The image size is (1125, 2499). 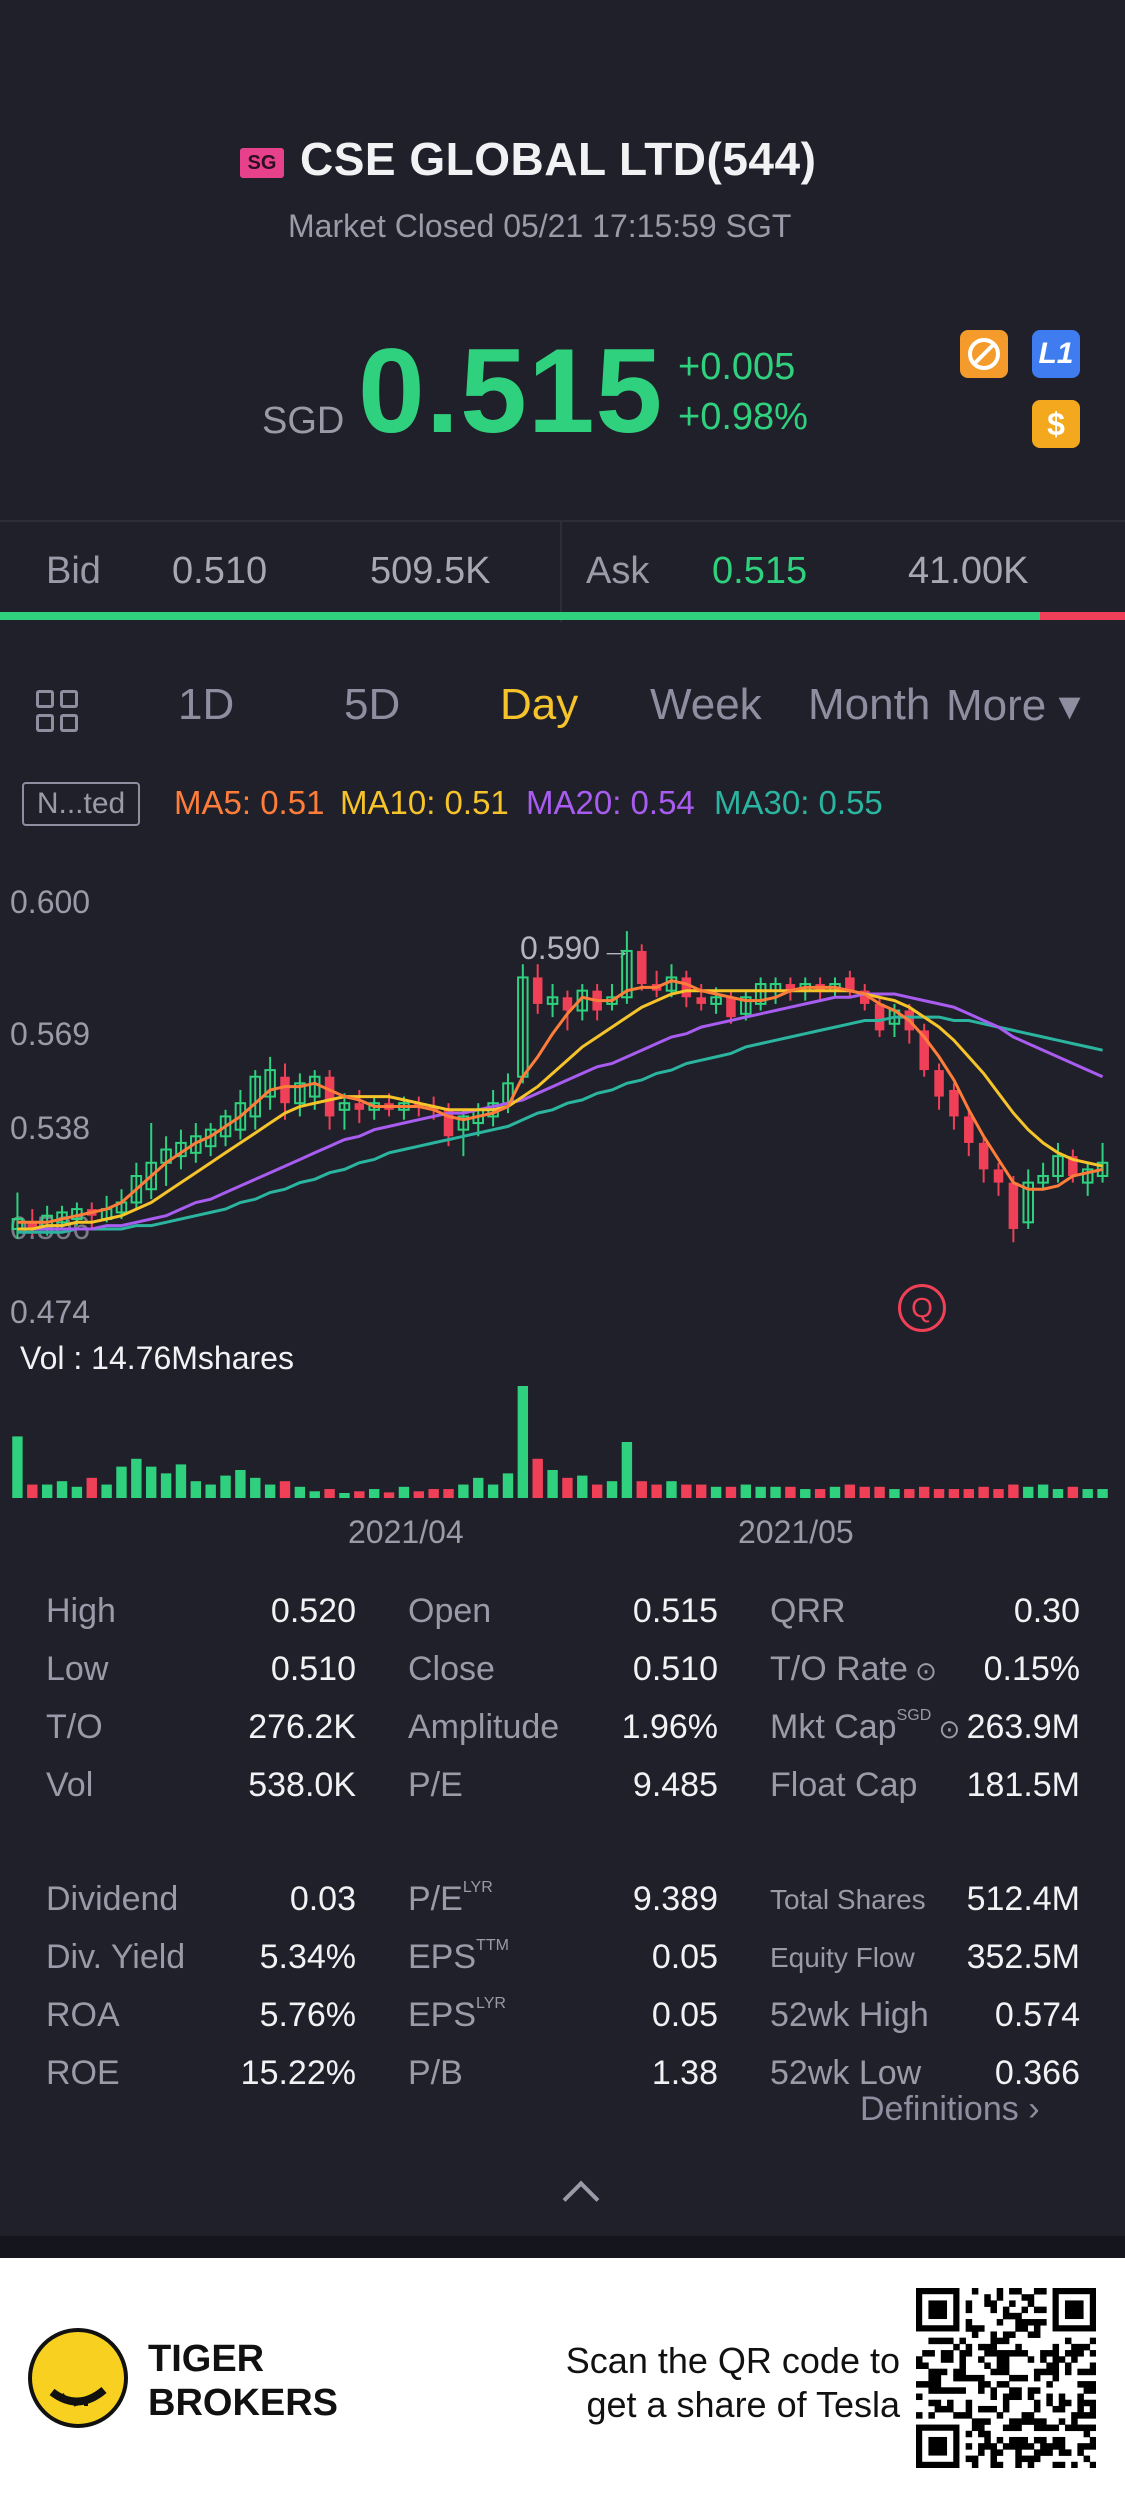 I want to click on stat-label: Open, so click(x=449, y=1611).